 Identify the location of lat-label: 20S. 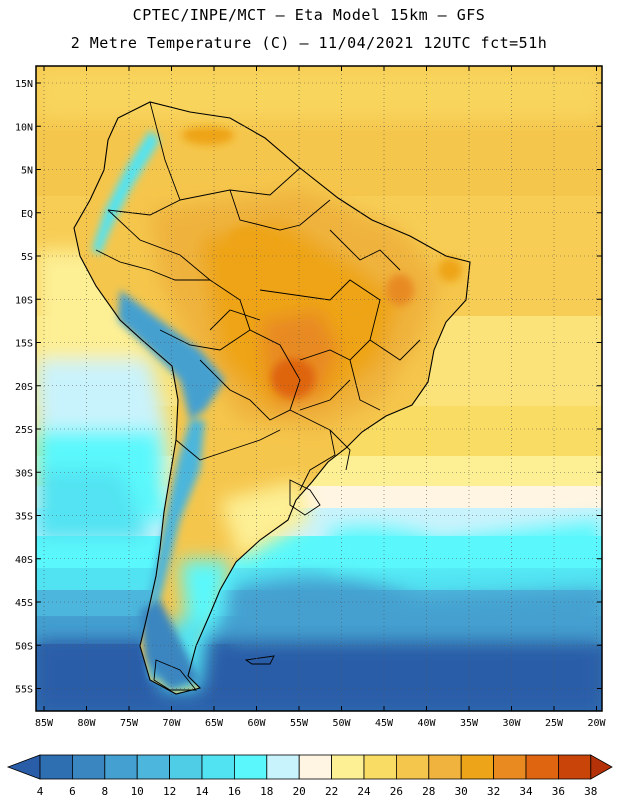
(24, 387).